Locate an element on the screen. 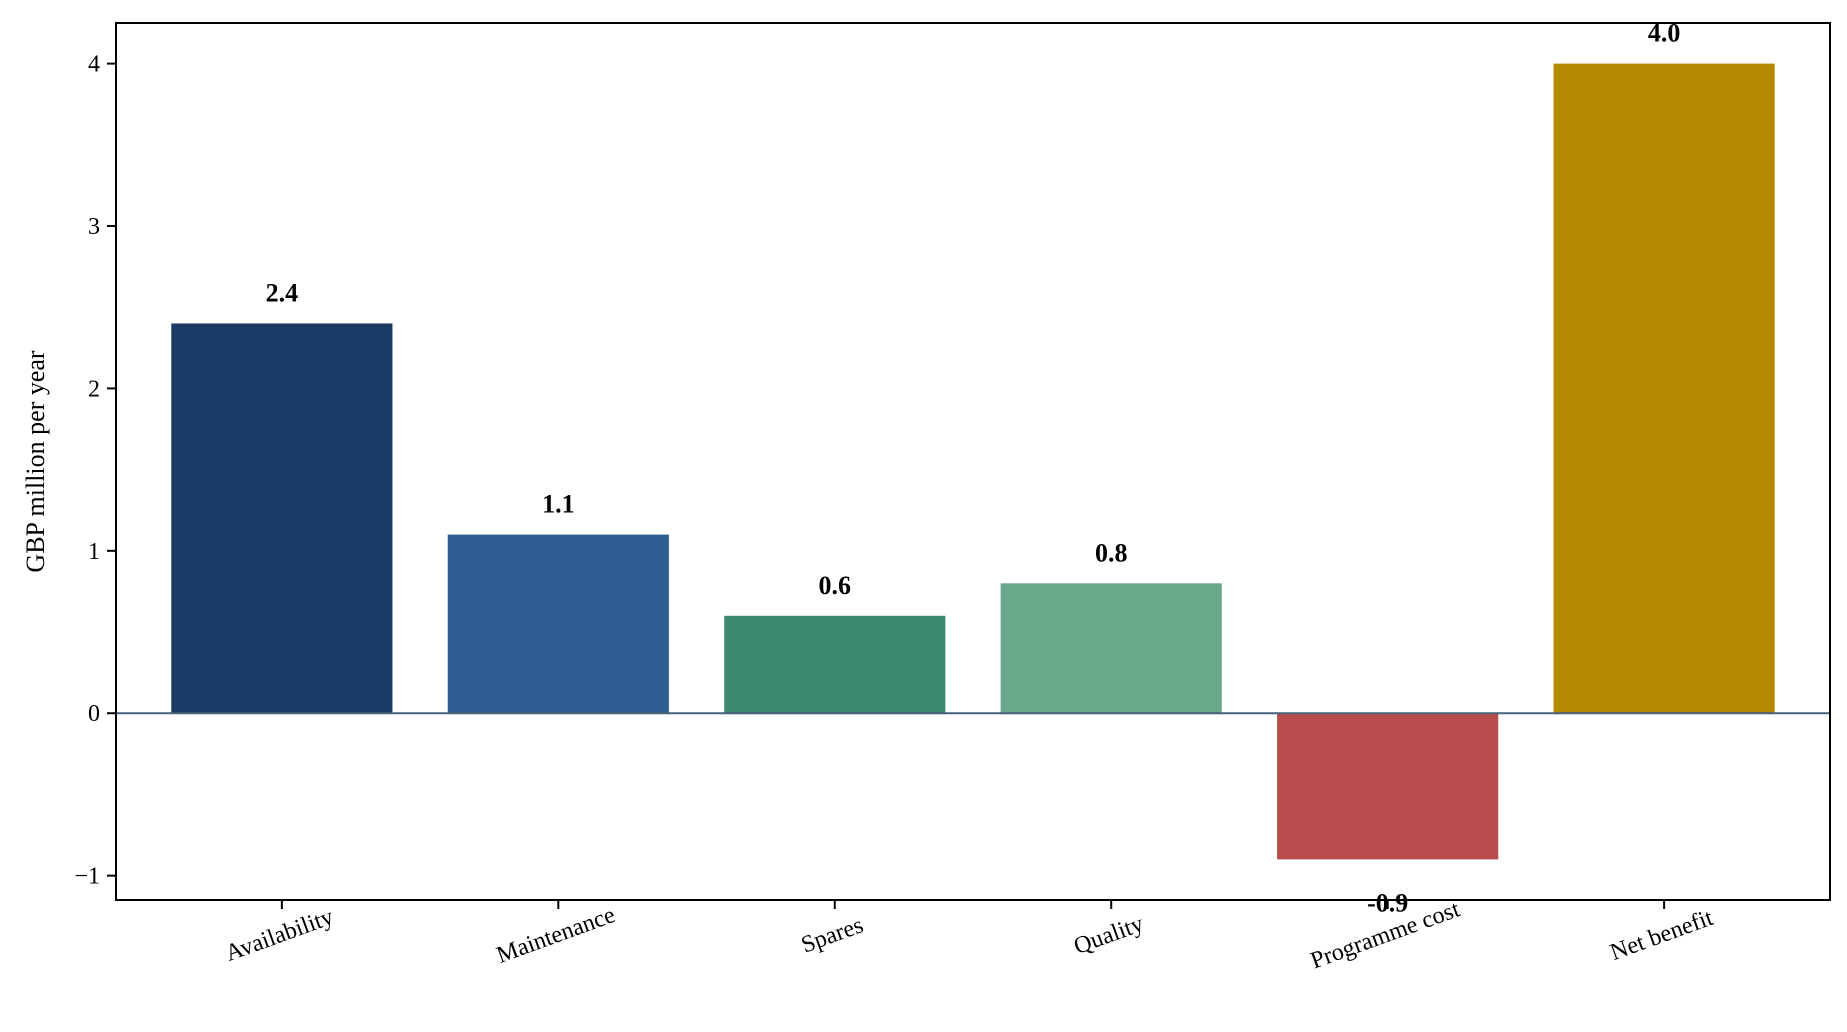 The height and width of the screenshot is (1032, 1847). y-tick-label: 2 is located at coordinates (94, 389).